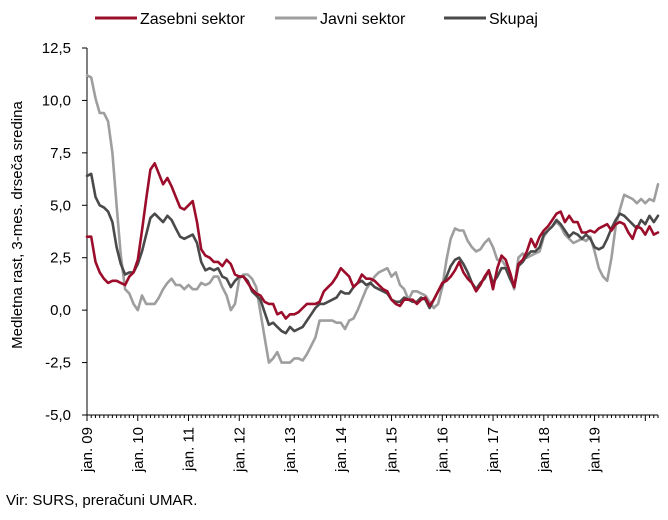 This screenshot has height=520, width=668. Describe the element at coordinates (239, 450) in the screenshot. I see `x-tick-label: jan. 12` at that location.